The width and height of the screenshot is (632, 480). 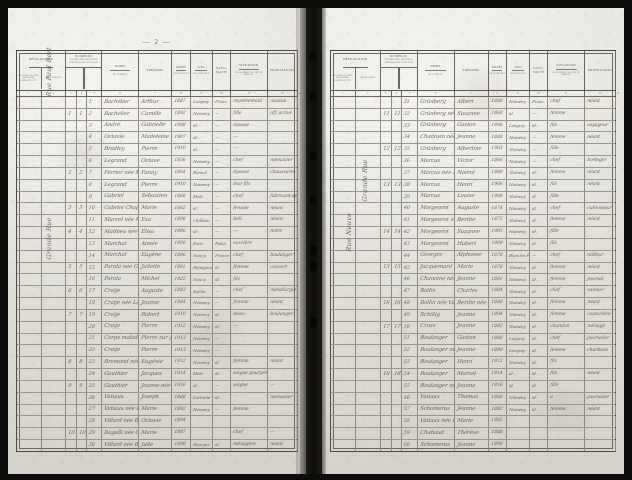 I want to click on cell-lieu-naissance-text: Longwy, so click(x=517, y=338).